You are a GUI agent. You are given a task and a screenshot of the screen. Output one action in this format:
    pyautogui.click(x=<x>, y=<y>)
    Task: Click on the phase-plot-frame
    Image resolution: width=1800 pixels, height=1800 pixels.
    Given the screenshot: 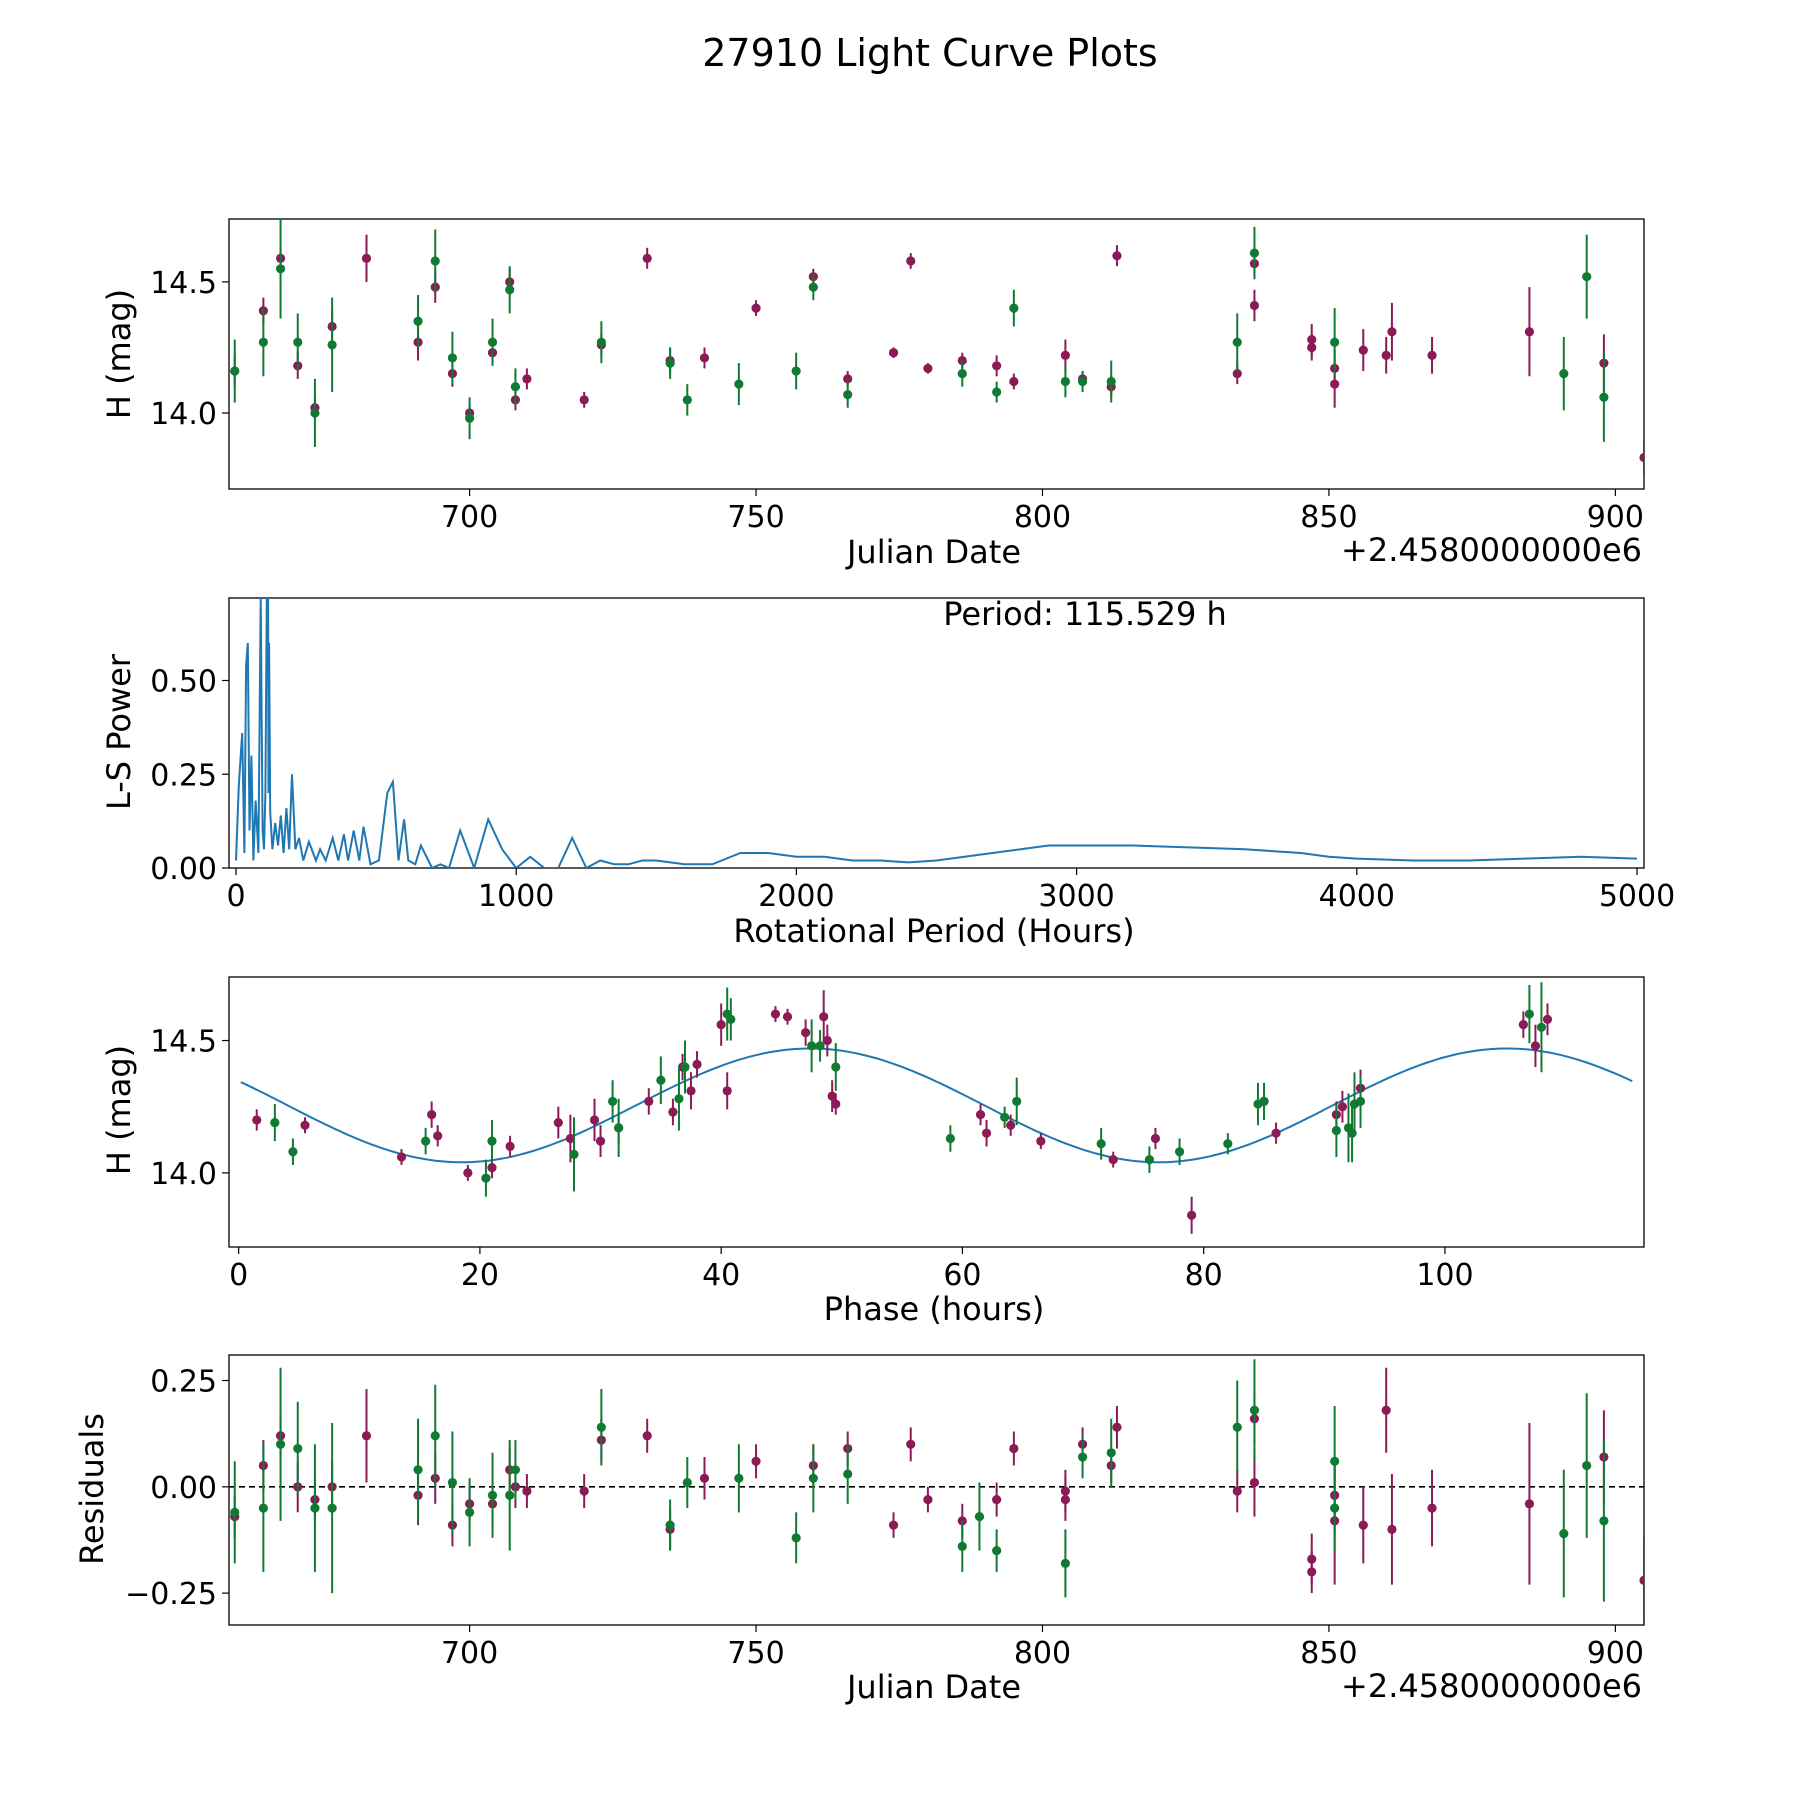 What is the action you would take?
    pyautogui.click(x=936, y=1112)
    